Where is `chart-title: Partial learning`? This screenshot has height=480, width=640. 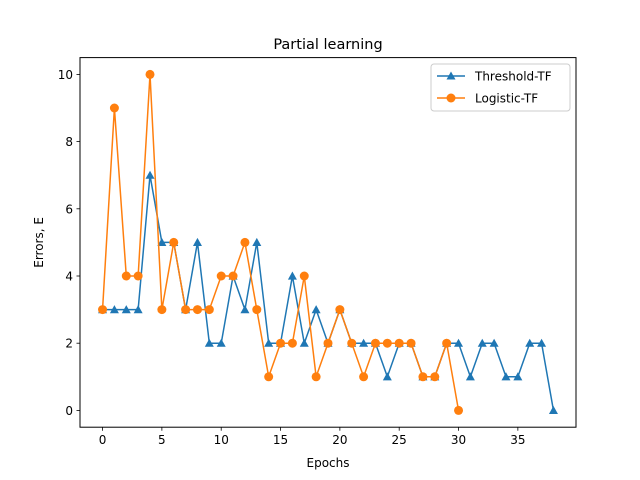 chart-title: Partial learning is located at coordinates (327, 45).